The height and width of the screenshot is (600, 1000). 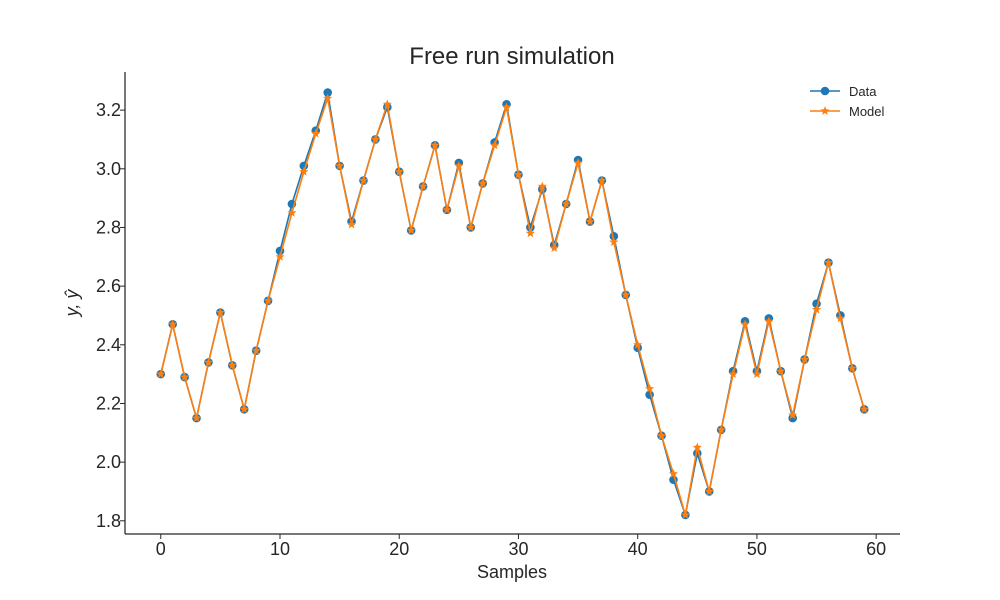 What do you see at coordinates (108, 521) in the screenshot?
I see `y-tick-label: 1.8` at bounding box center [108, 521].